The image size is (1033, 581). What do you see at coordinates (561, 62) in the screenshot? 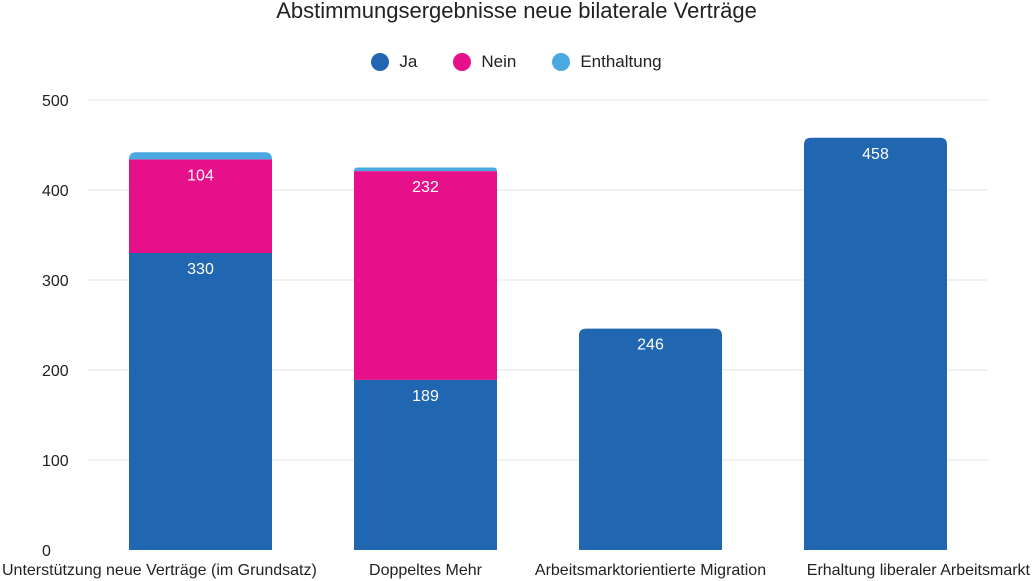
I see `legend-swatch-enthaltung` at bounding box center [561, 62].